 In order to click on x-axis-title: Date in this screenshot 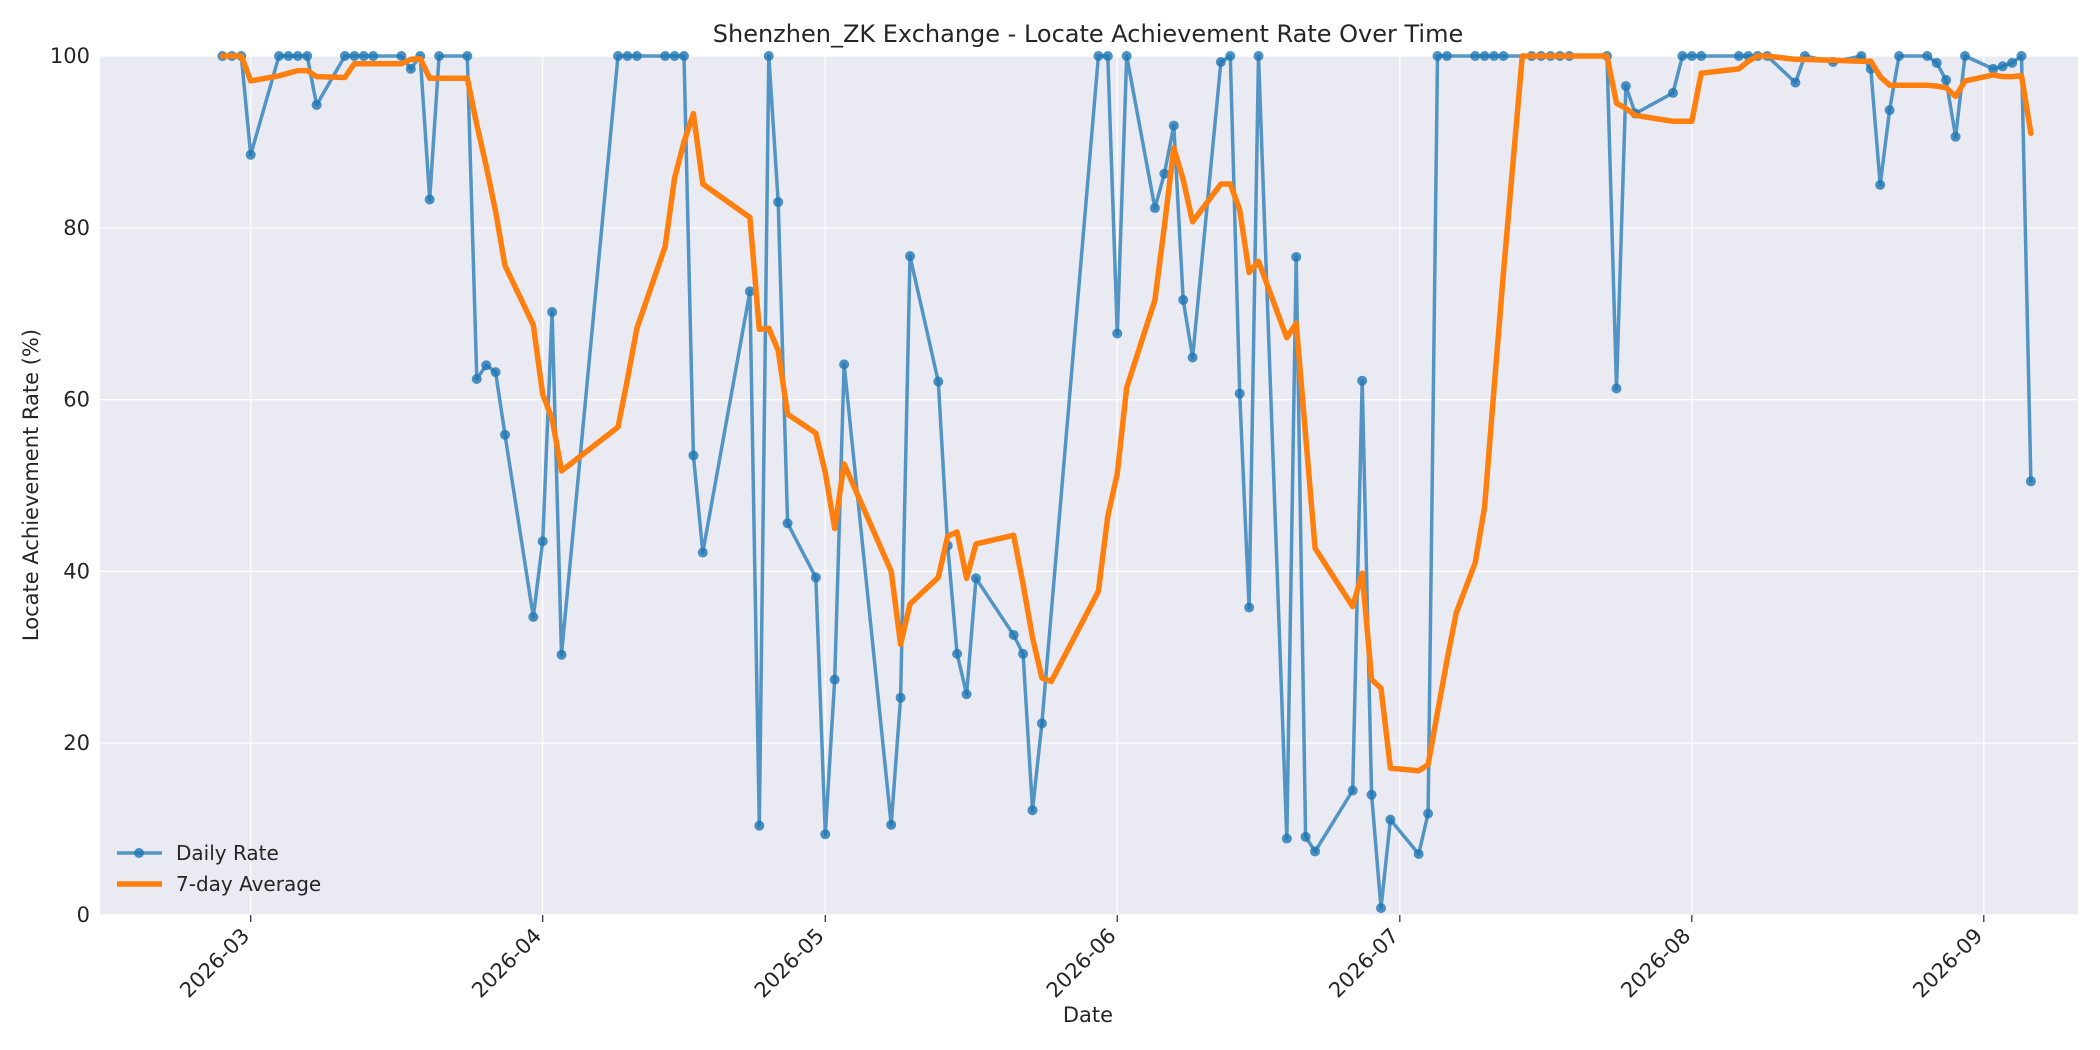, I will do `click(1088, 1015)`.